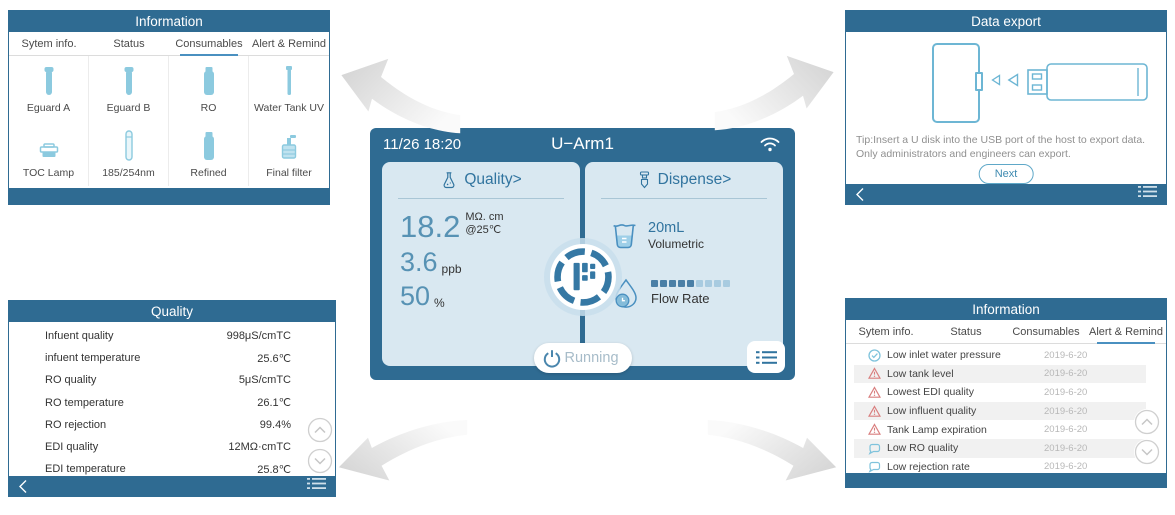  What do you see at coordinates (168, 469) in the screenshot?
I see `quality-row: EDI temperature 25.8℃` at bounding box center [168, 469].